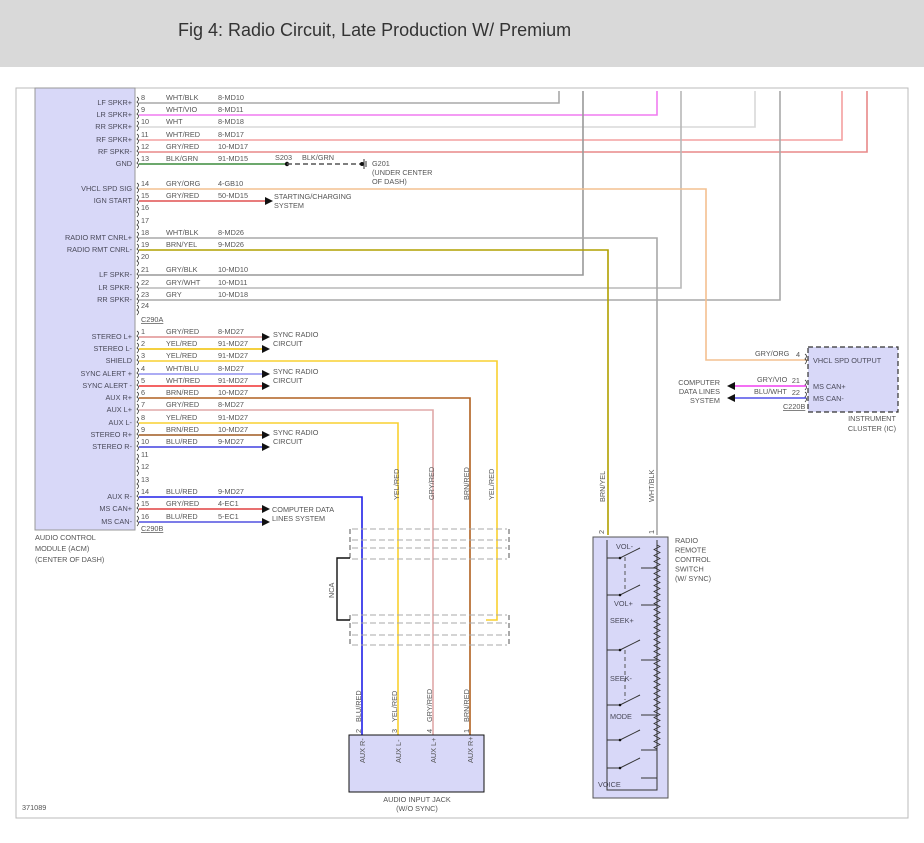  I want to click on wire-aux-rp, so click(305, 566).